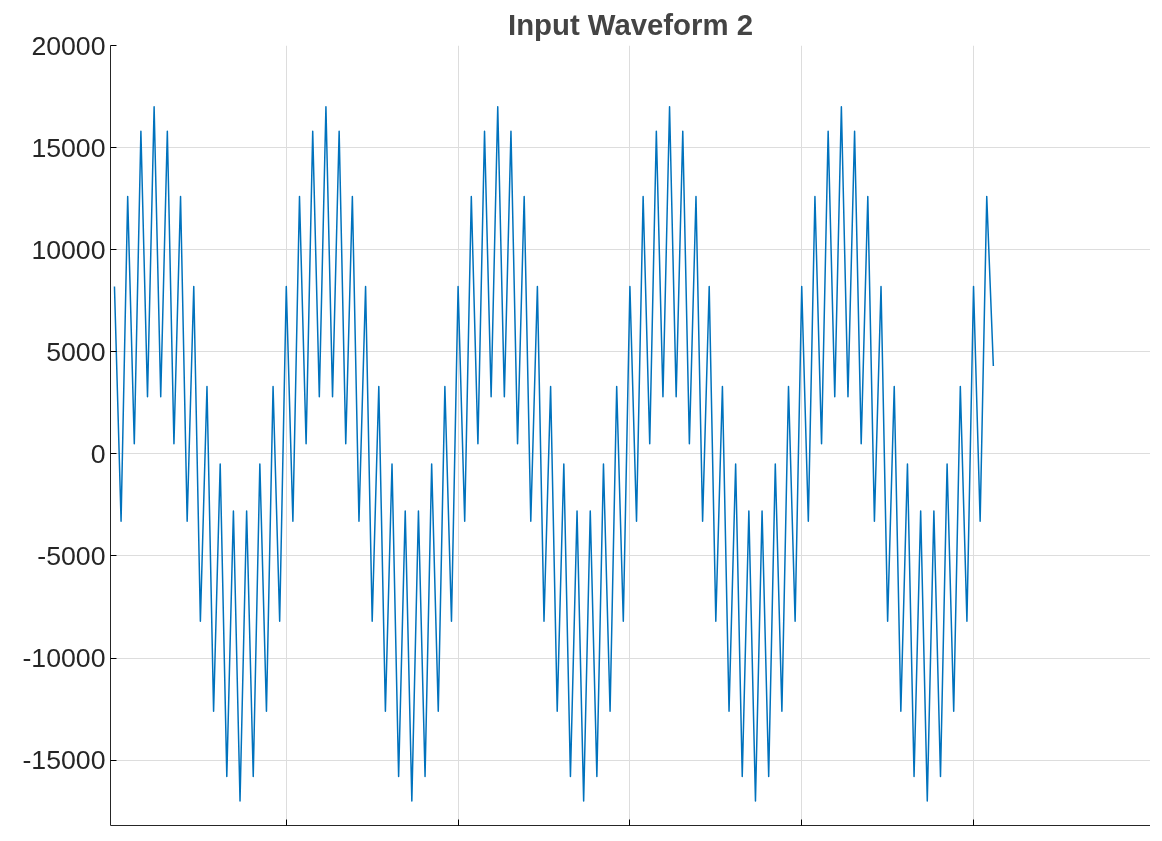  What do you see at coordinates (64, 760) in the screenshot?
I see `y-tick-label: -15000` at bounding box center [64, 760].